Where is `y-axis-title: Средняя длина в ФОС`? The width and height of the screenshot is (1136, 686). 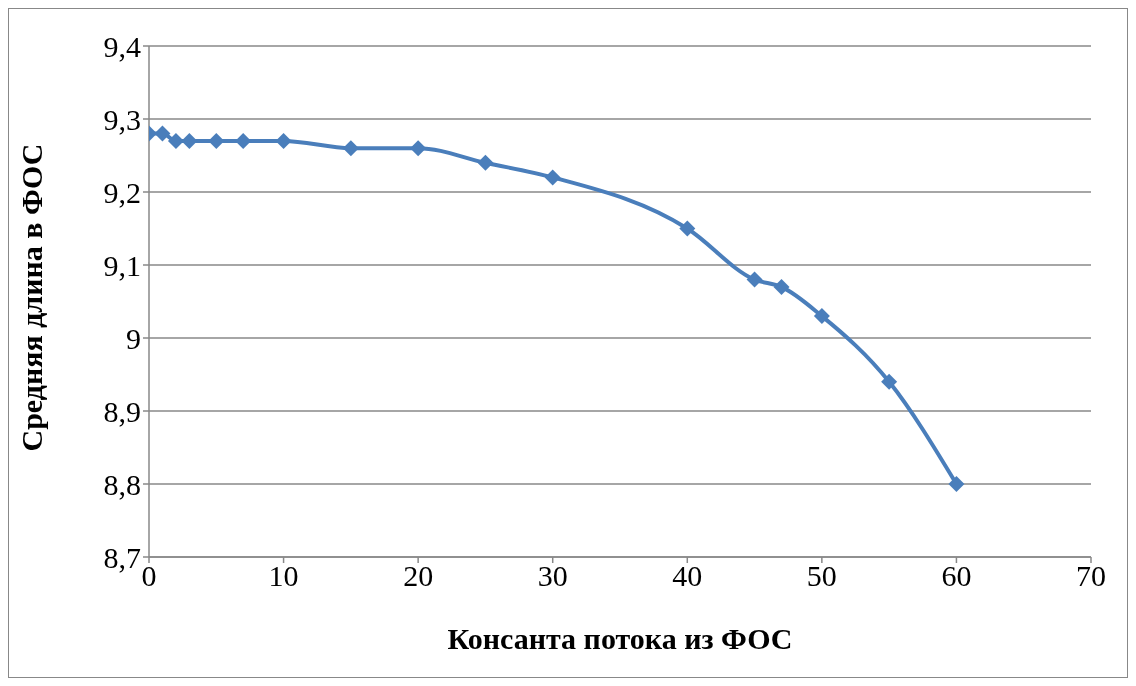 y-axis-title: Средняя длина в ФОС is located at coordinates (31, 297).